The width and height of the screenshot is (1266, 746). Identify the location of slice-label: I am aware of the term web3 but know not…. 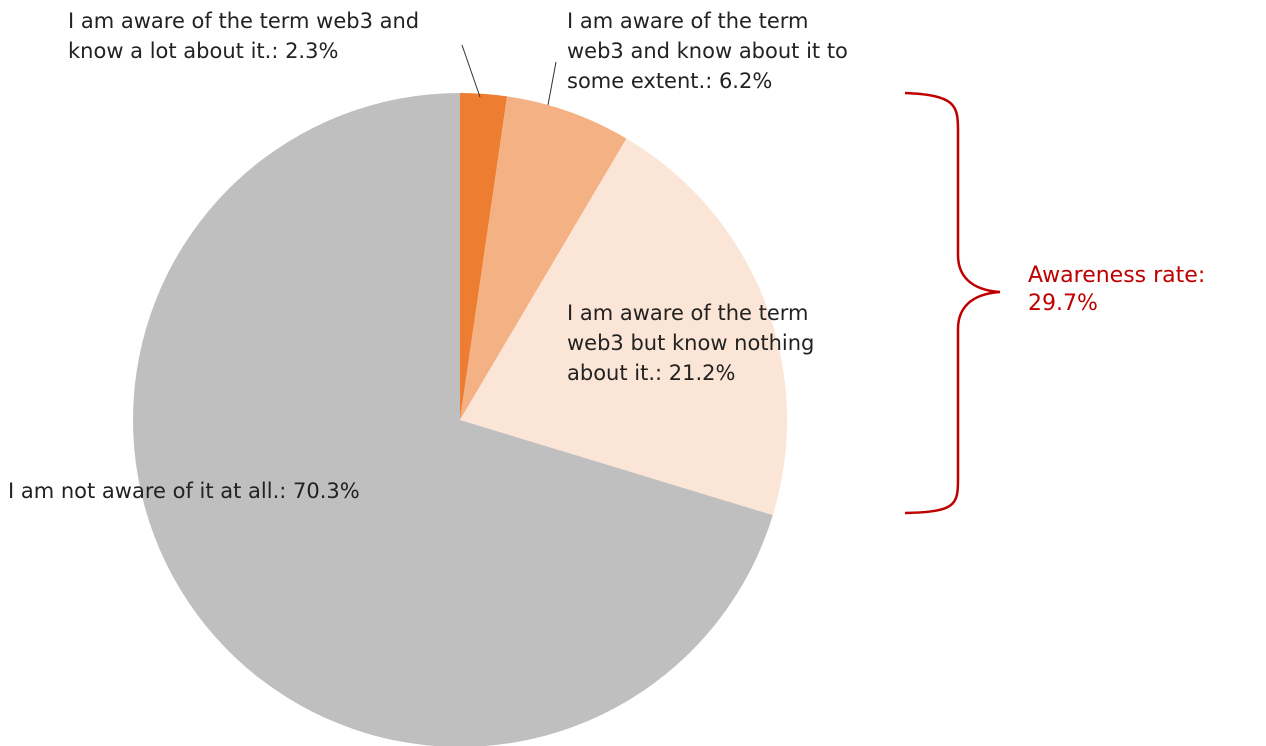
(691, 343).